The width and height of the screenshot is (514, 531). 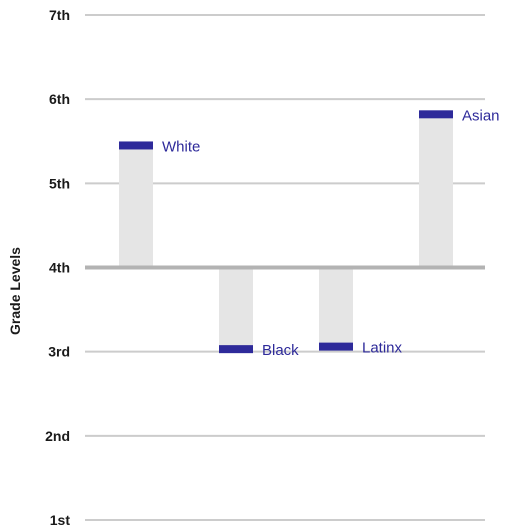 I want to click on marker-latinx, so click(x=336, y=346).